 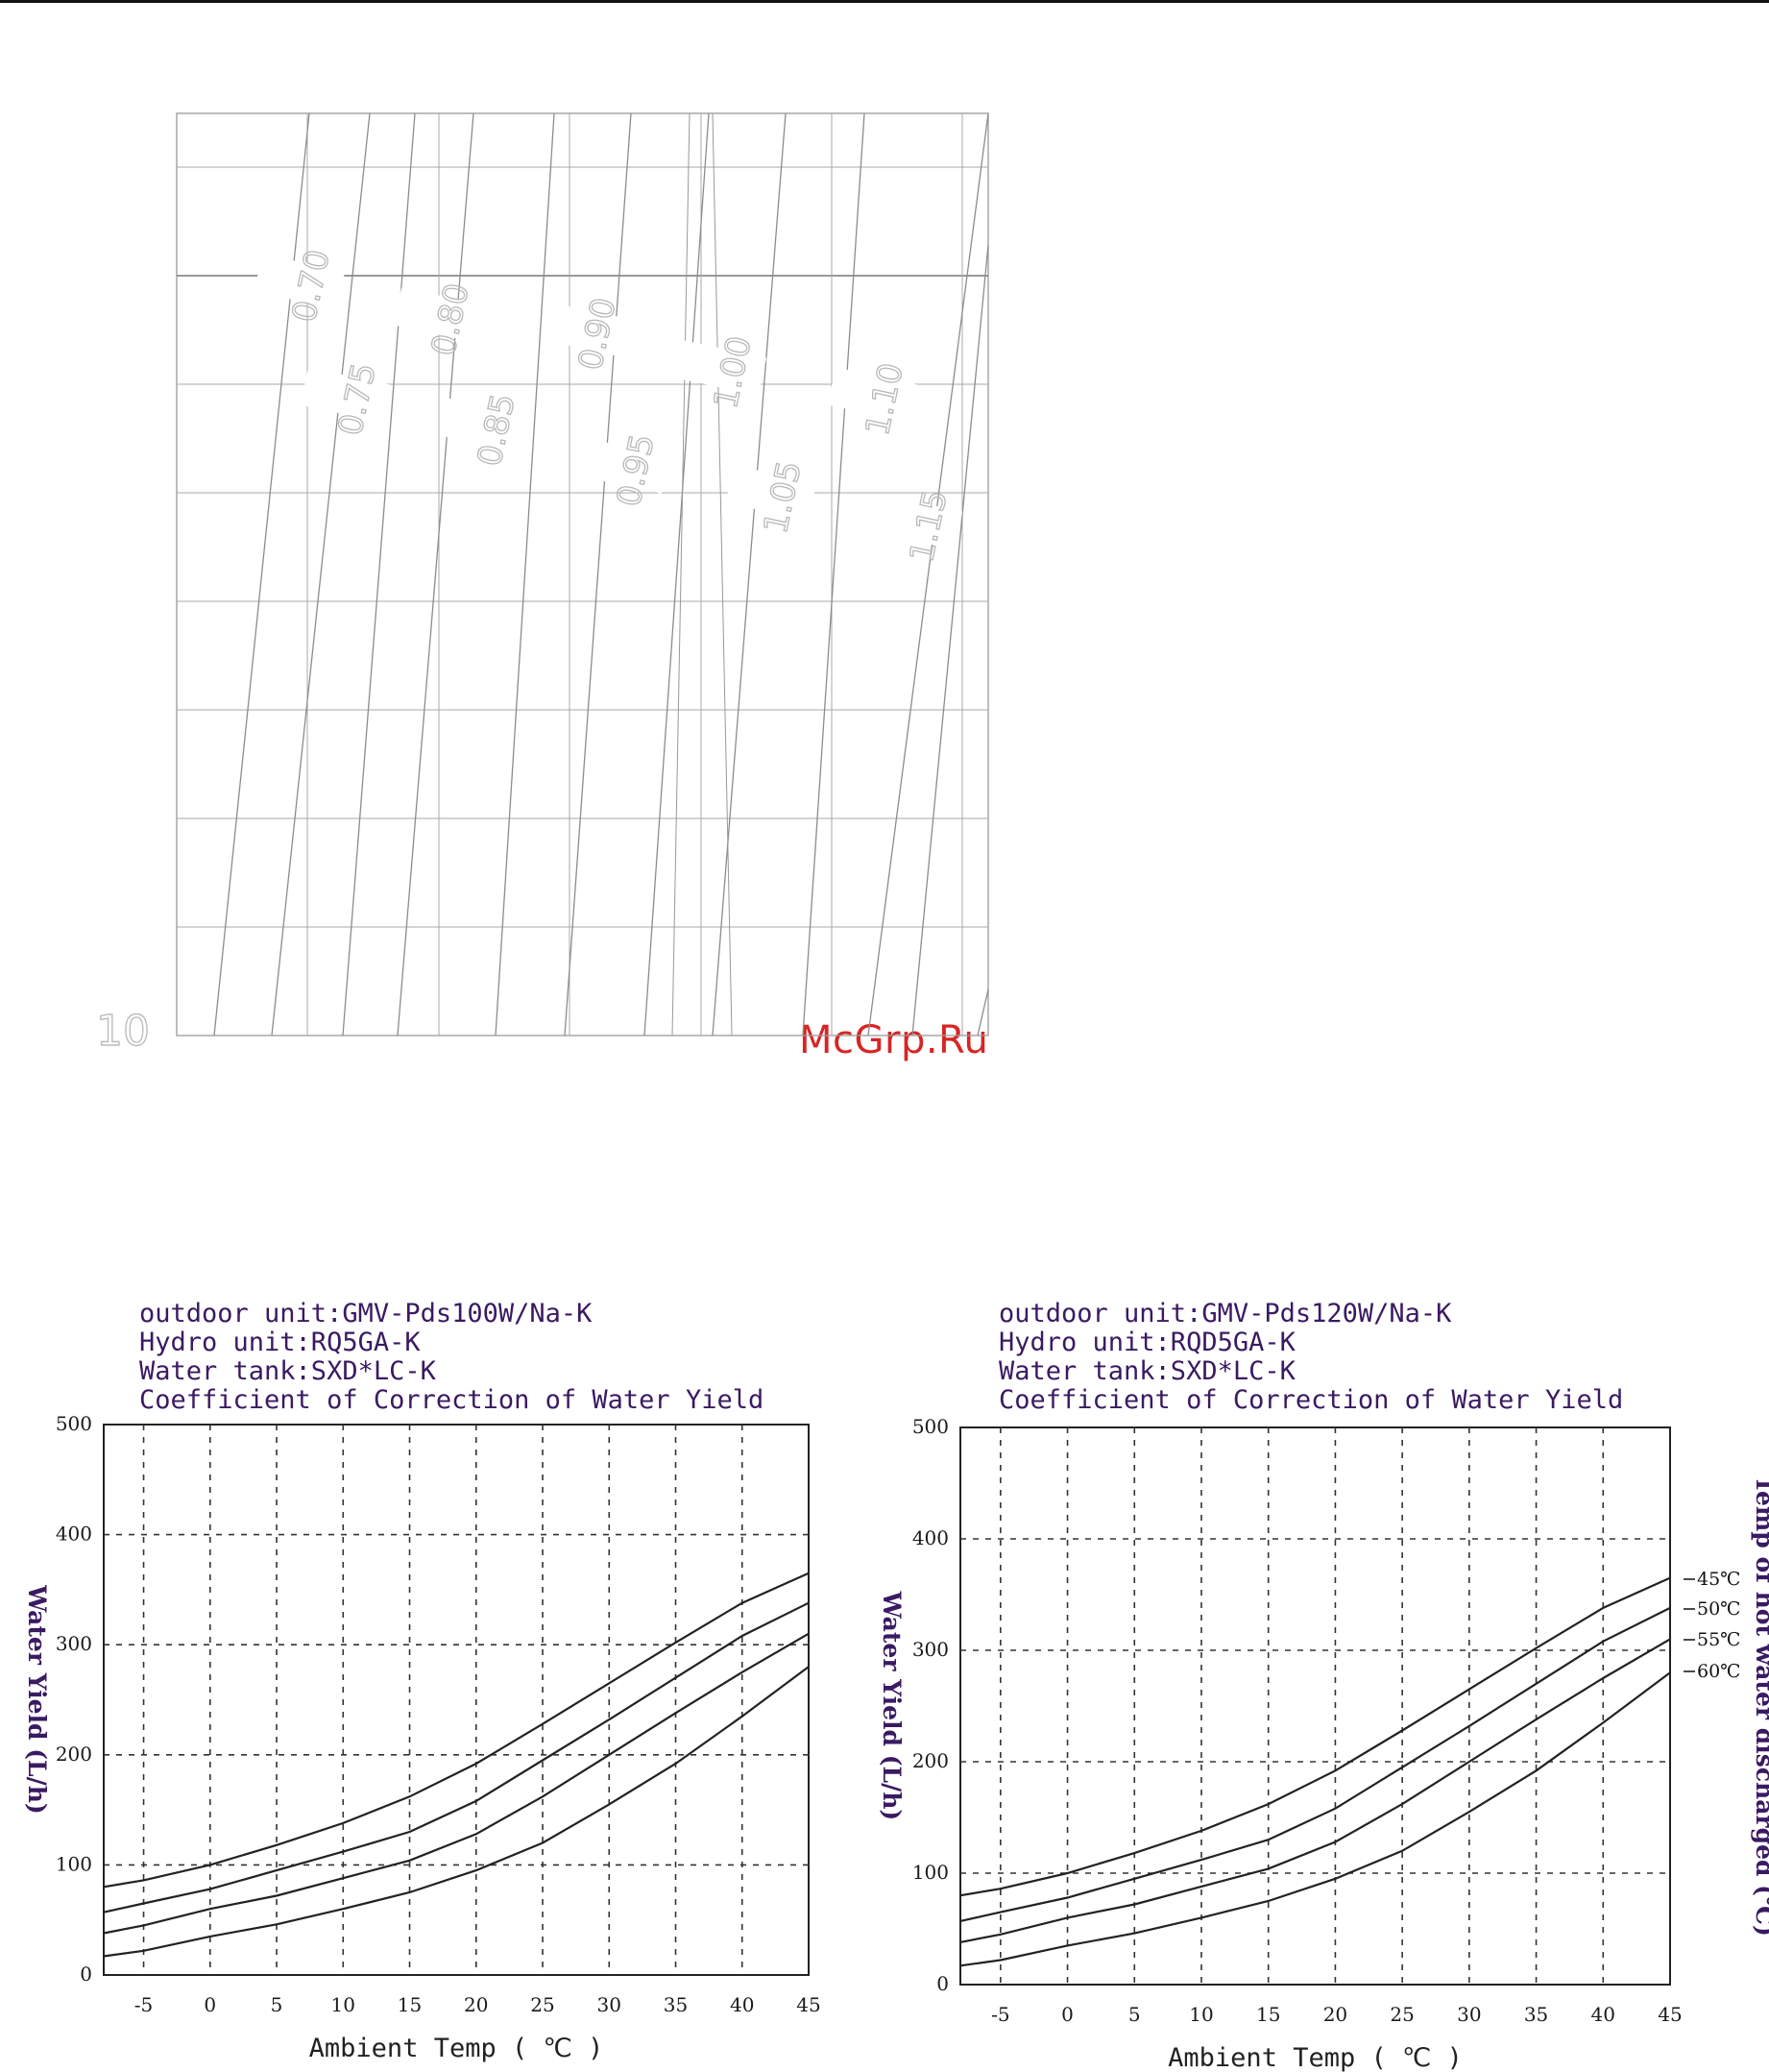 What do you see at coordinates (1718, 1671) in the screenshot?
I see `series-label: 60℃` at bounding box center [1718, 1671].